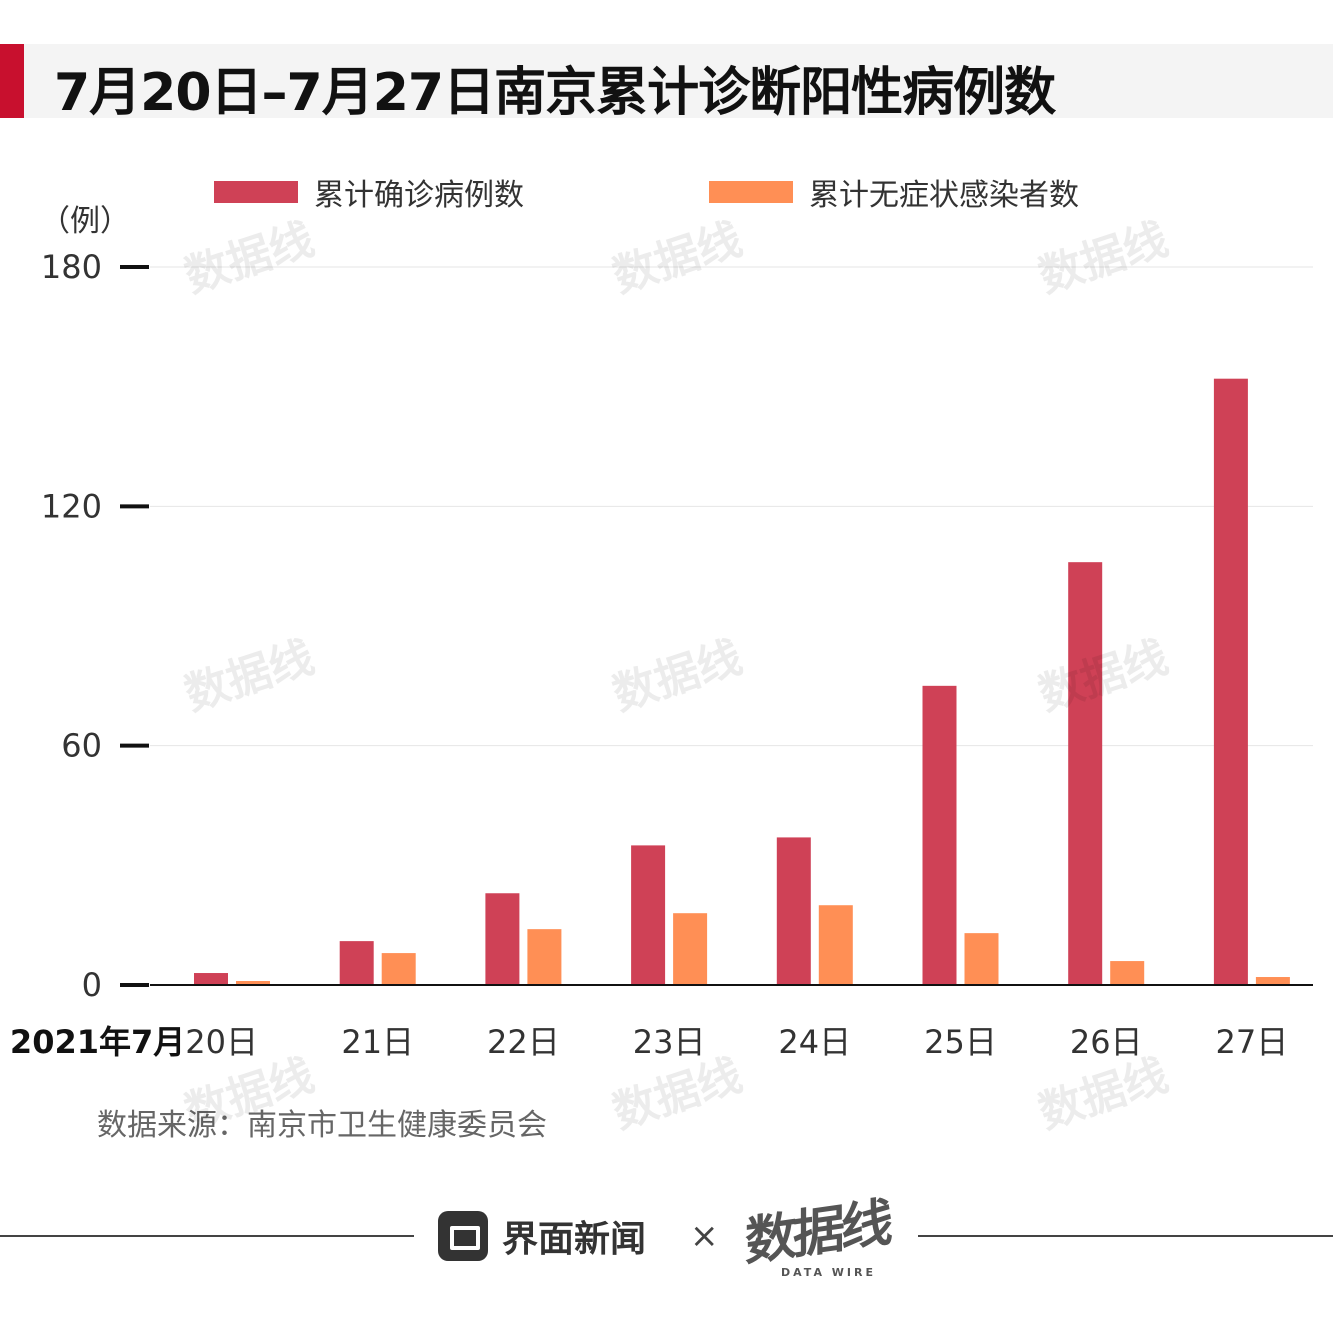 This screenshot has width=1333, height=1320. I want to click on data-wire-logo-text: 数据线, so click(817, 1233).